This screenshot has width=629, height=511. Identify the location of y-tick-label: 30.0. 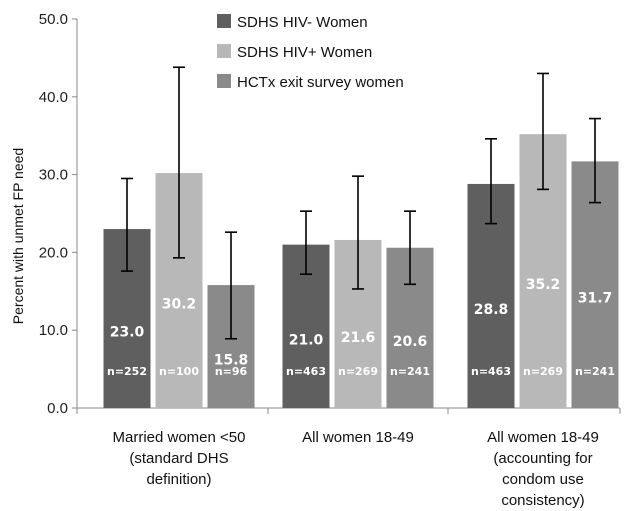
(53, 175).